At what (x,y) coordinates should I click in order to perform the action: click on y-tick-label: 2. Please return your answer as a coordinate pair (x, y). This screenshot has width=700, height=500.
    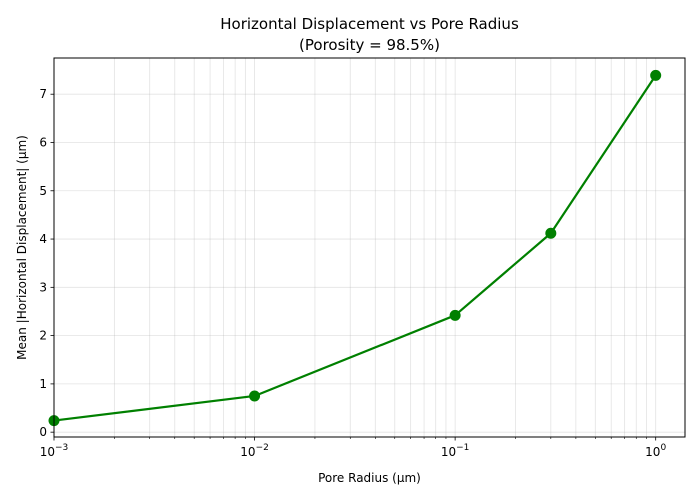
    Looking at the image, I should click on (43, 336).